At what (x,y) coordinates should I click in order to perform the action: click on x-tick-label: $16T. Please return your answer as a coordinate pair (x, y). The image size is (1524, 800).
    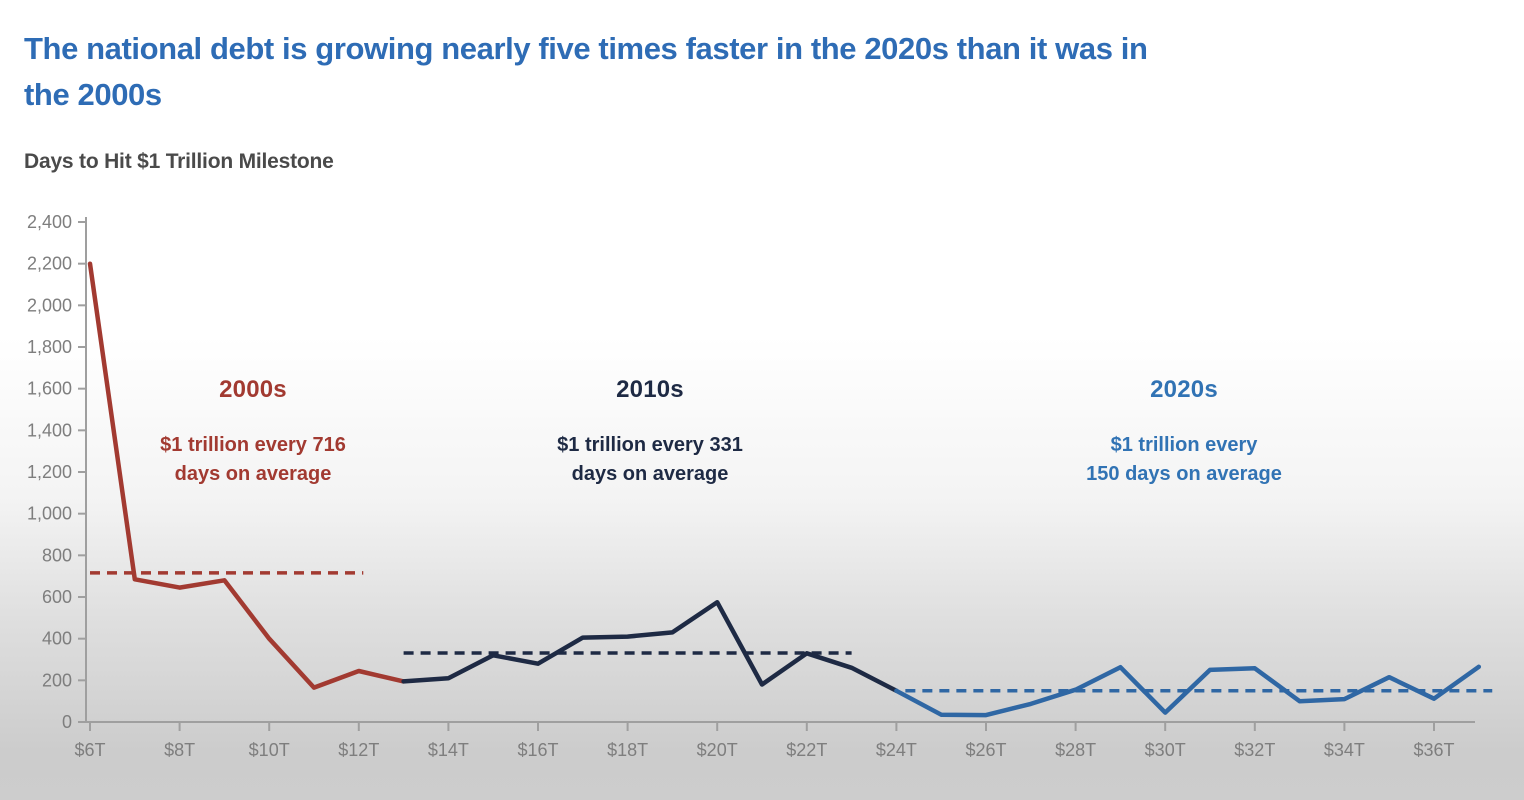
    Looking at the image, I should click on (537, 750).